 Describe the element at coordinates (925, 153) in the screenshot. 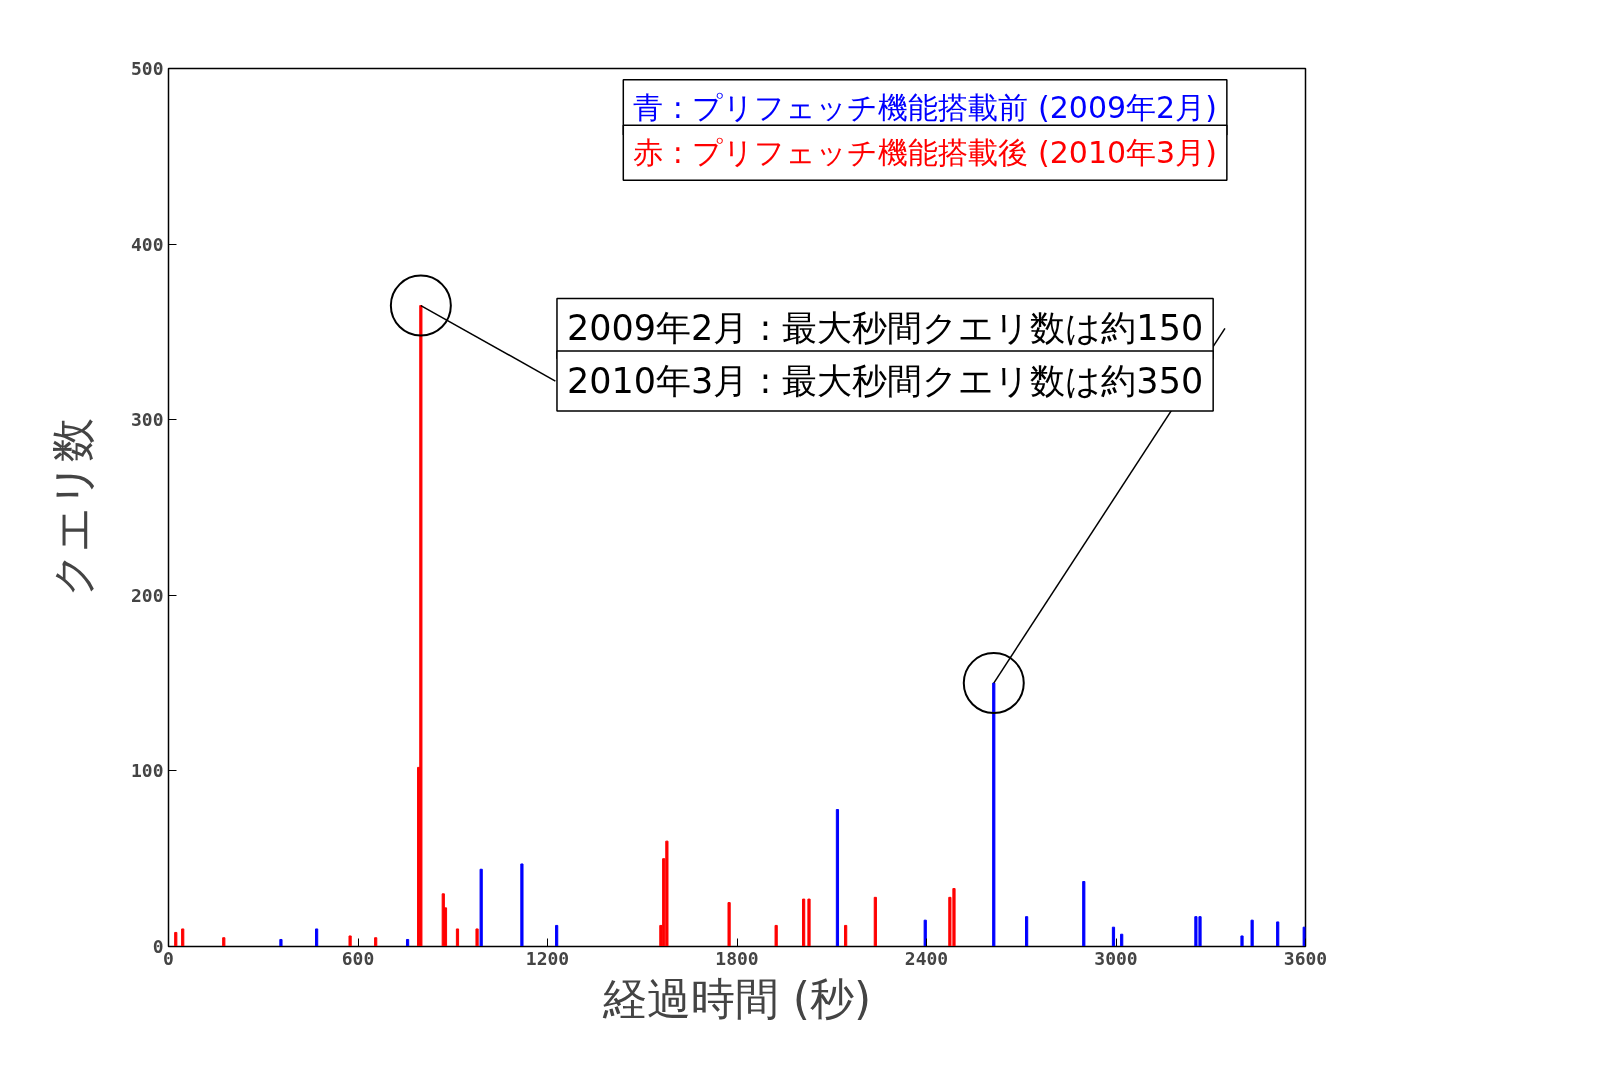

I see `text: 赤 : プリフェッチ機能搭載後 (2010年3月)` at that location.